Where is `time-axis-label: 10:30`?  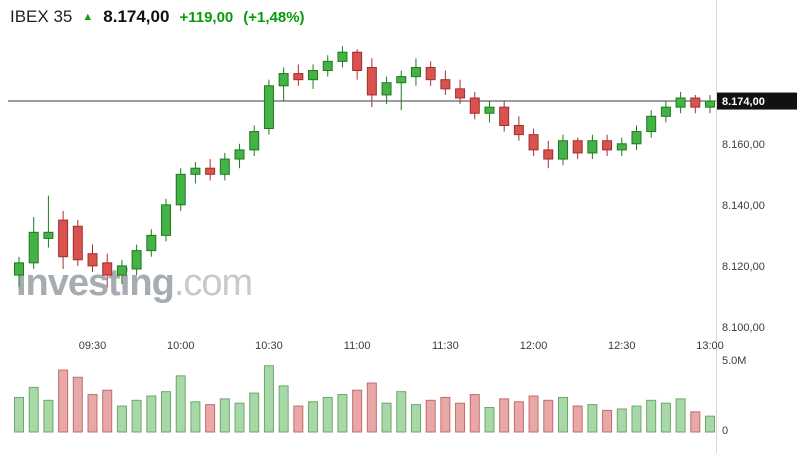 time-axis-label: 10:30 is located at coordinates (269, 346).